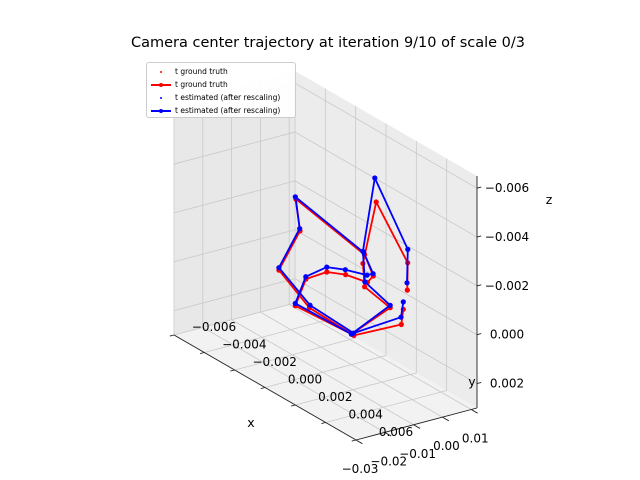  What do you see at coordinates (305, 380) in the screenshot?
I see `y-tick-label: 0.000` at bounding box center [305, 380].